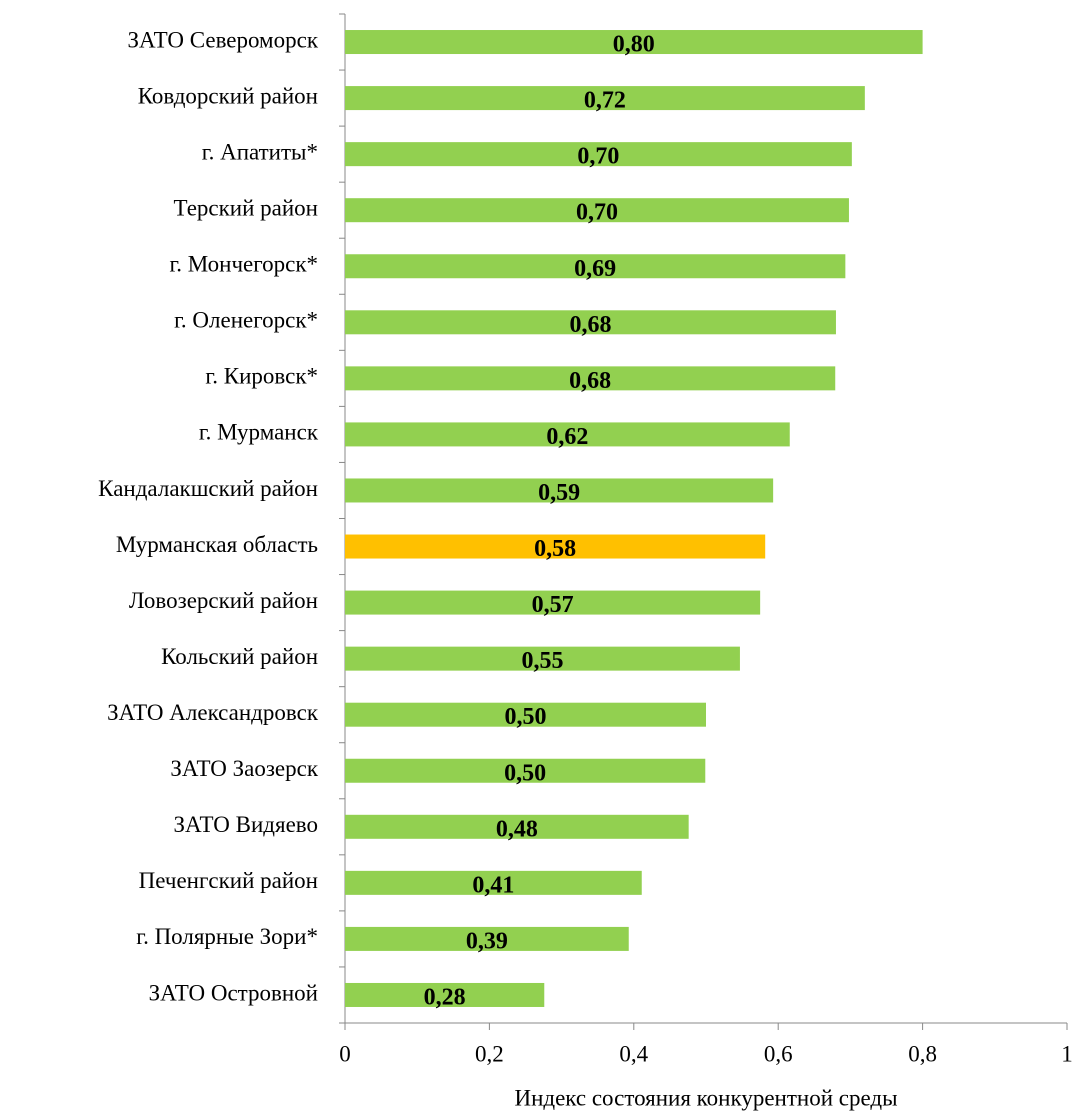  I want to click on y-tick-label: Ковдорский район, so click(228, 95).